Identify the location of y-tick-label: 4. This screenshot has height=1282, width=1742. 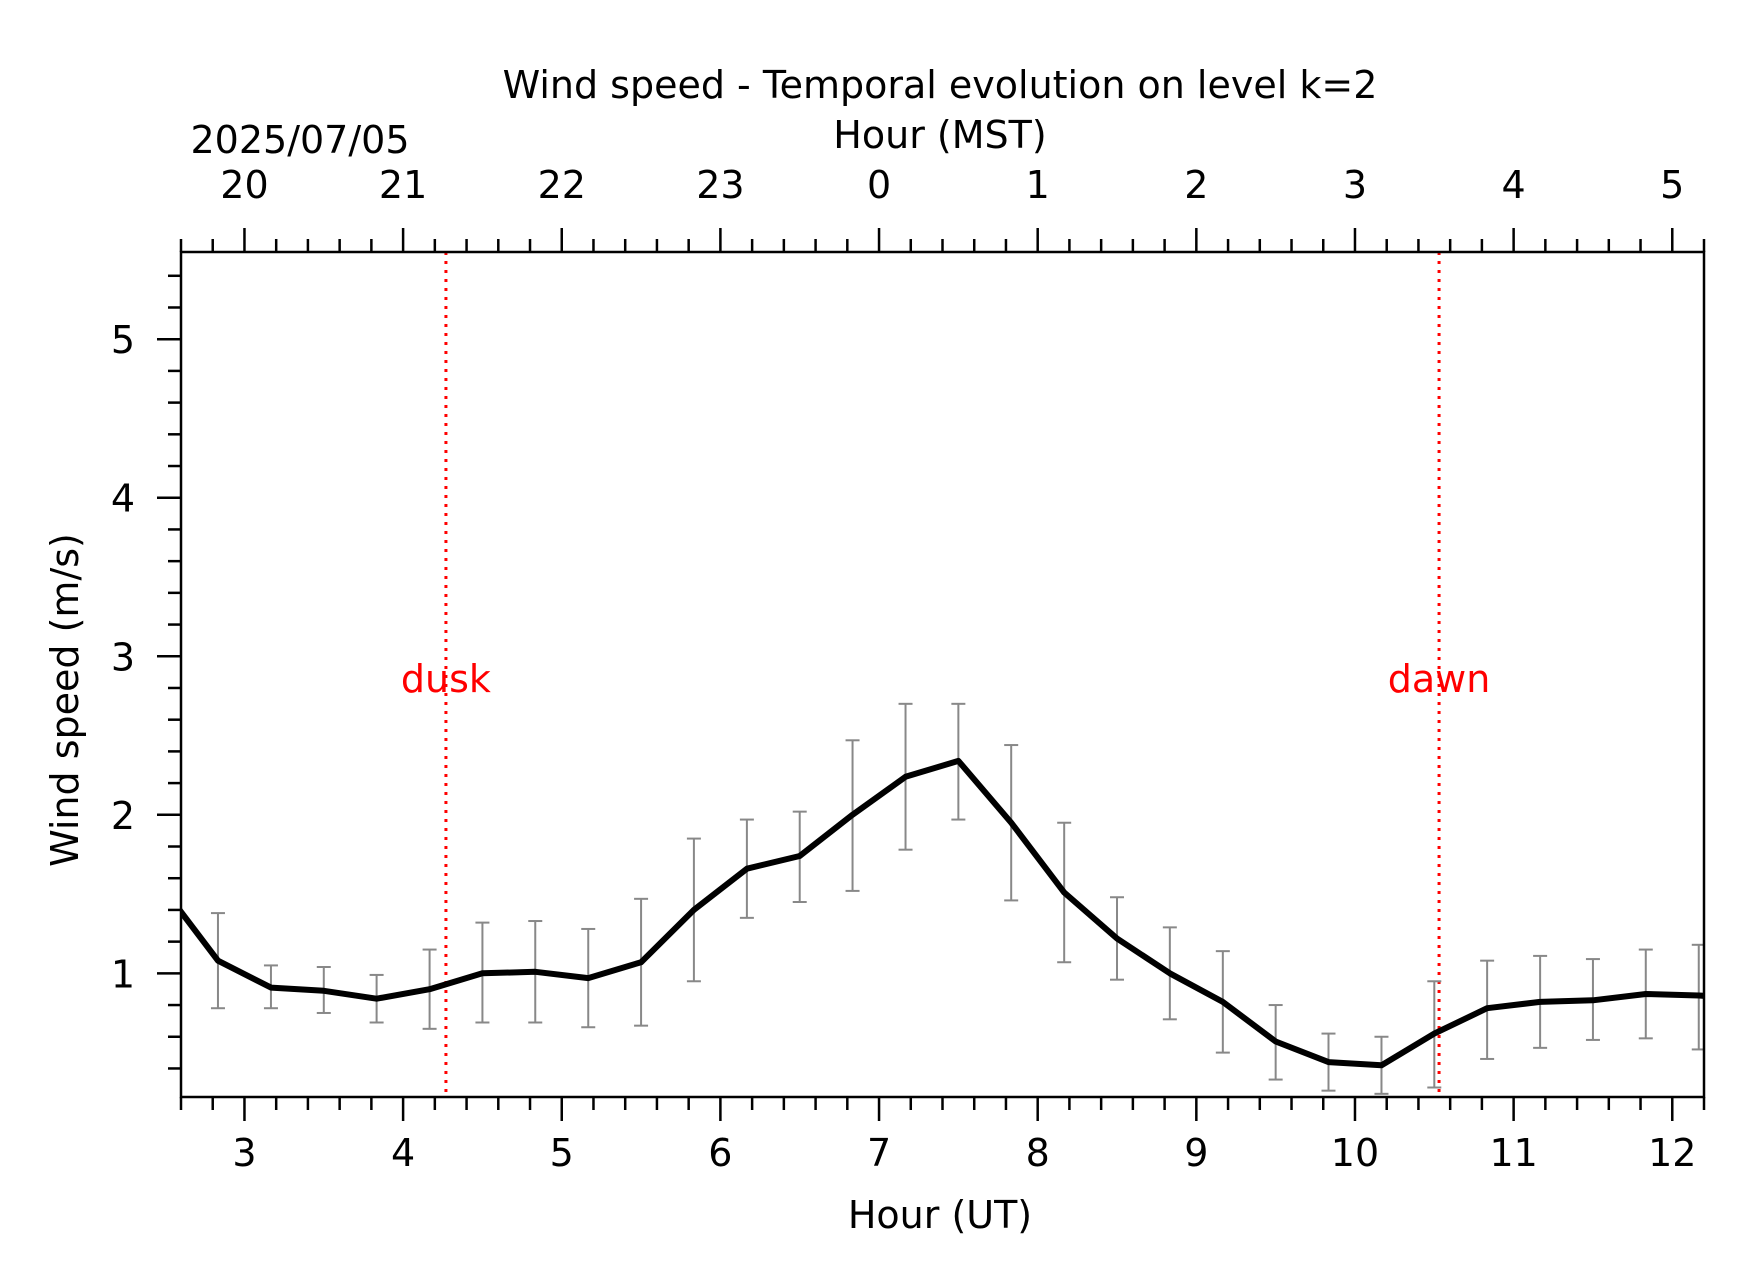
(123, 499).